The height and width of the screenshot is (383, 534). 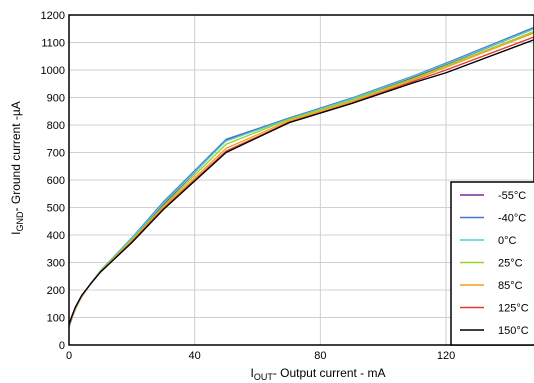 What do you see at coordinates (20, 221) in the screenshot?
I see `y-axis-title-sub: GND` at bounding box center [20, 221].